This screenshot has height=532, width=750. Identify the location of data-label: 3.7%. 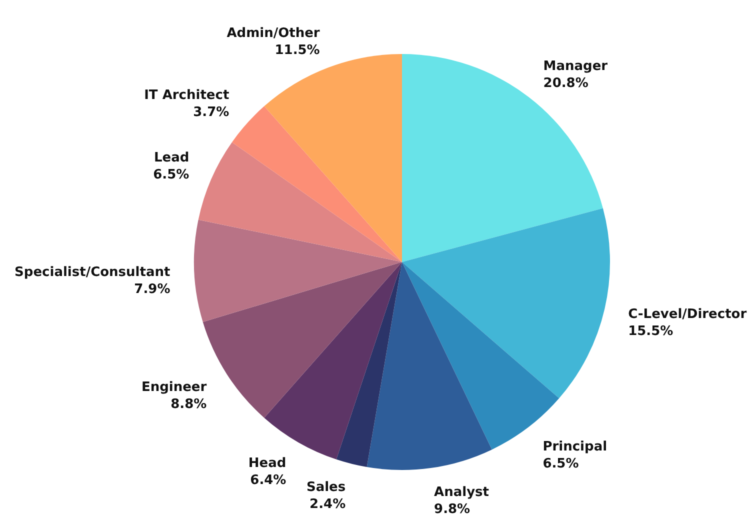
(211, 112).